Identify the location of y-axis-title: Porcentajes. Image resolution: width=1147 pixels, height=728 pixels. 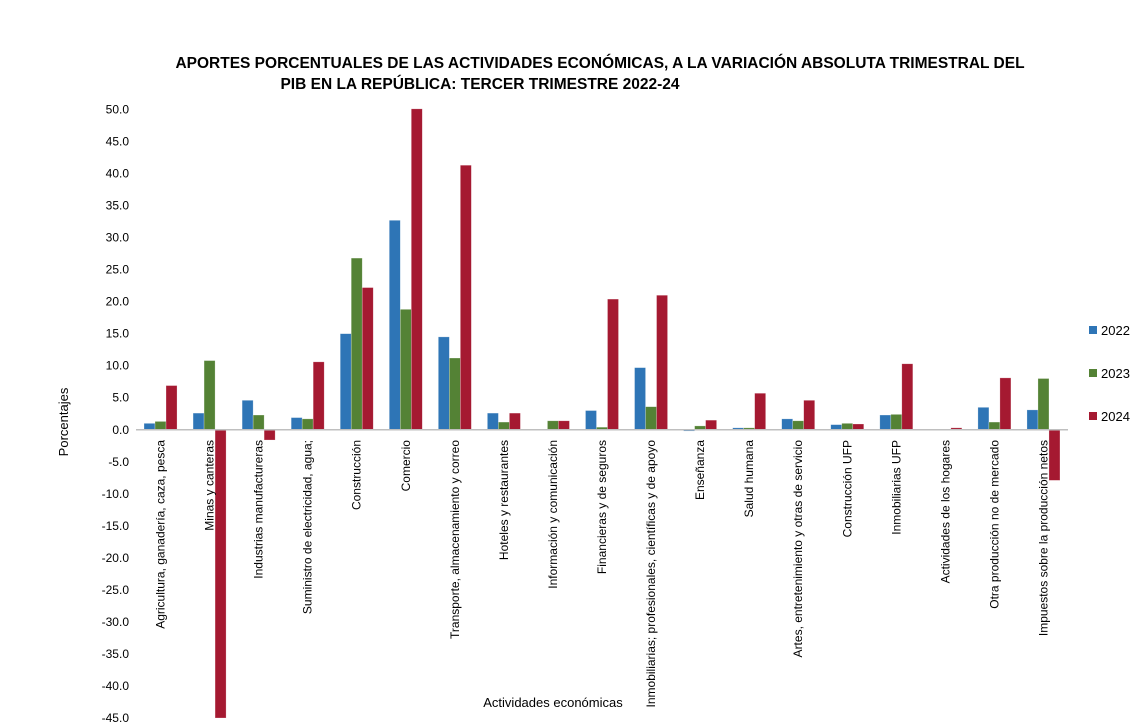
(63, 421).